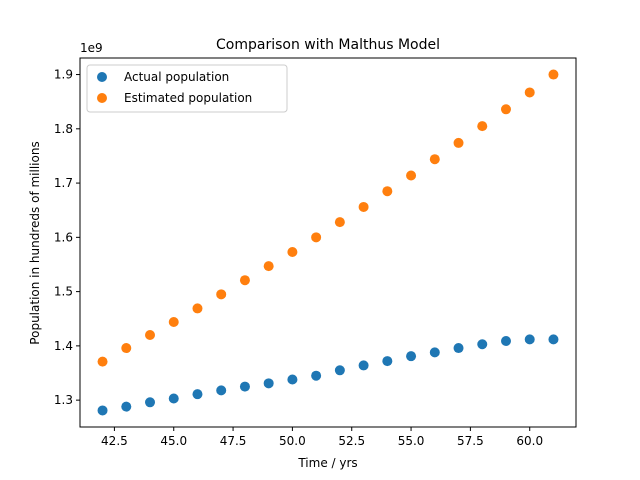  What do you see at coordinates (470, 441) in the screenshot?
I see `x-tick-label: 57.5` at bounding box center [470, 441].